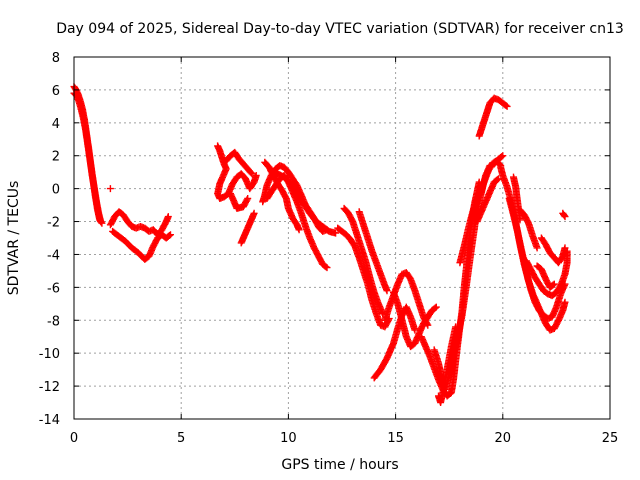 This screenshot has width=640, height=480. I want to click on y-tick-label: -10, so click(49, 354).